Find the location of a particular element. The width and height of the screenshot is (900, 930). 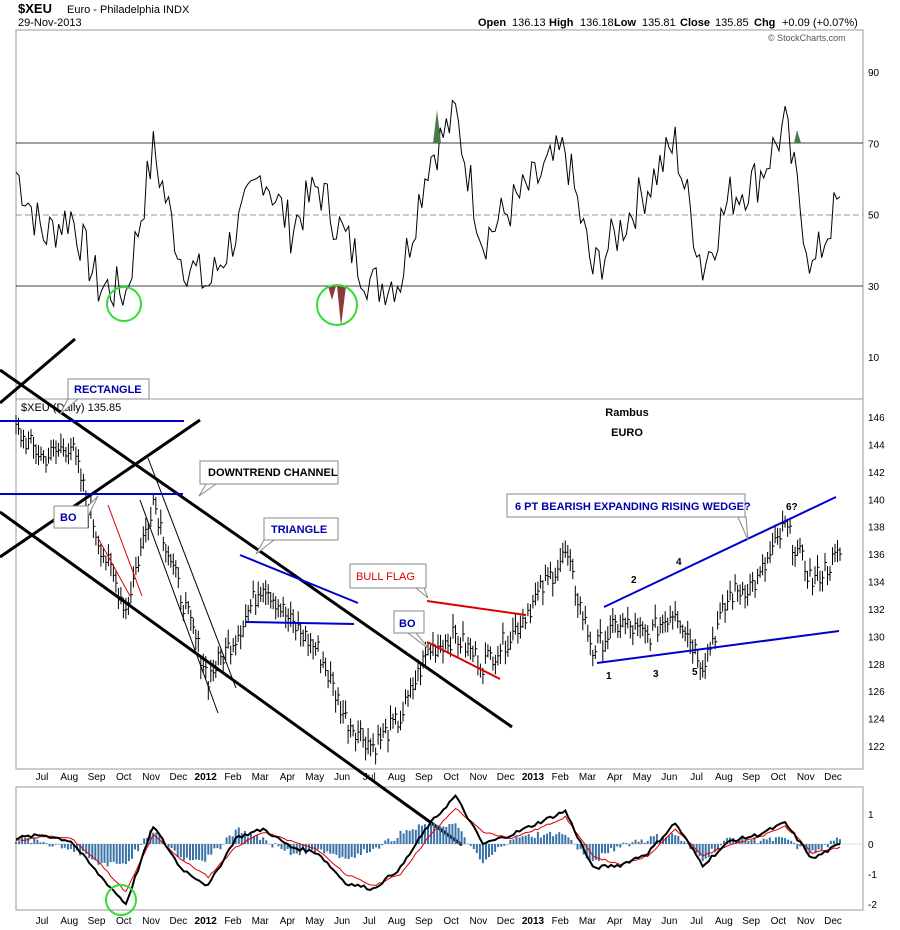

macd-x-tick: Nov is located at coordinates (479, 921).